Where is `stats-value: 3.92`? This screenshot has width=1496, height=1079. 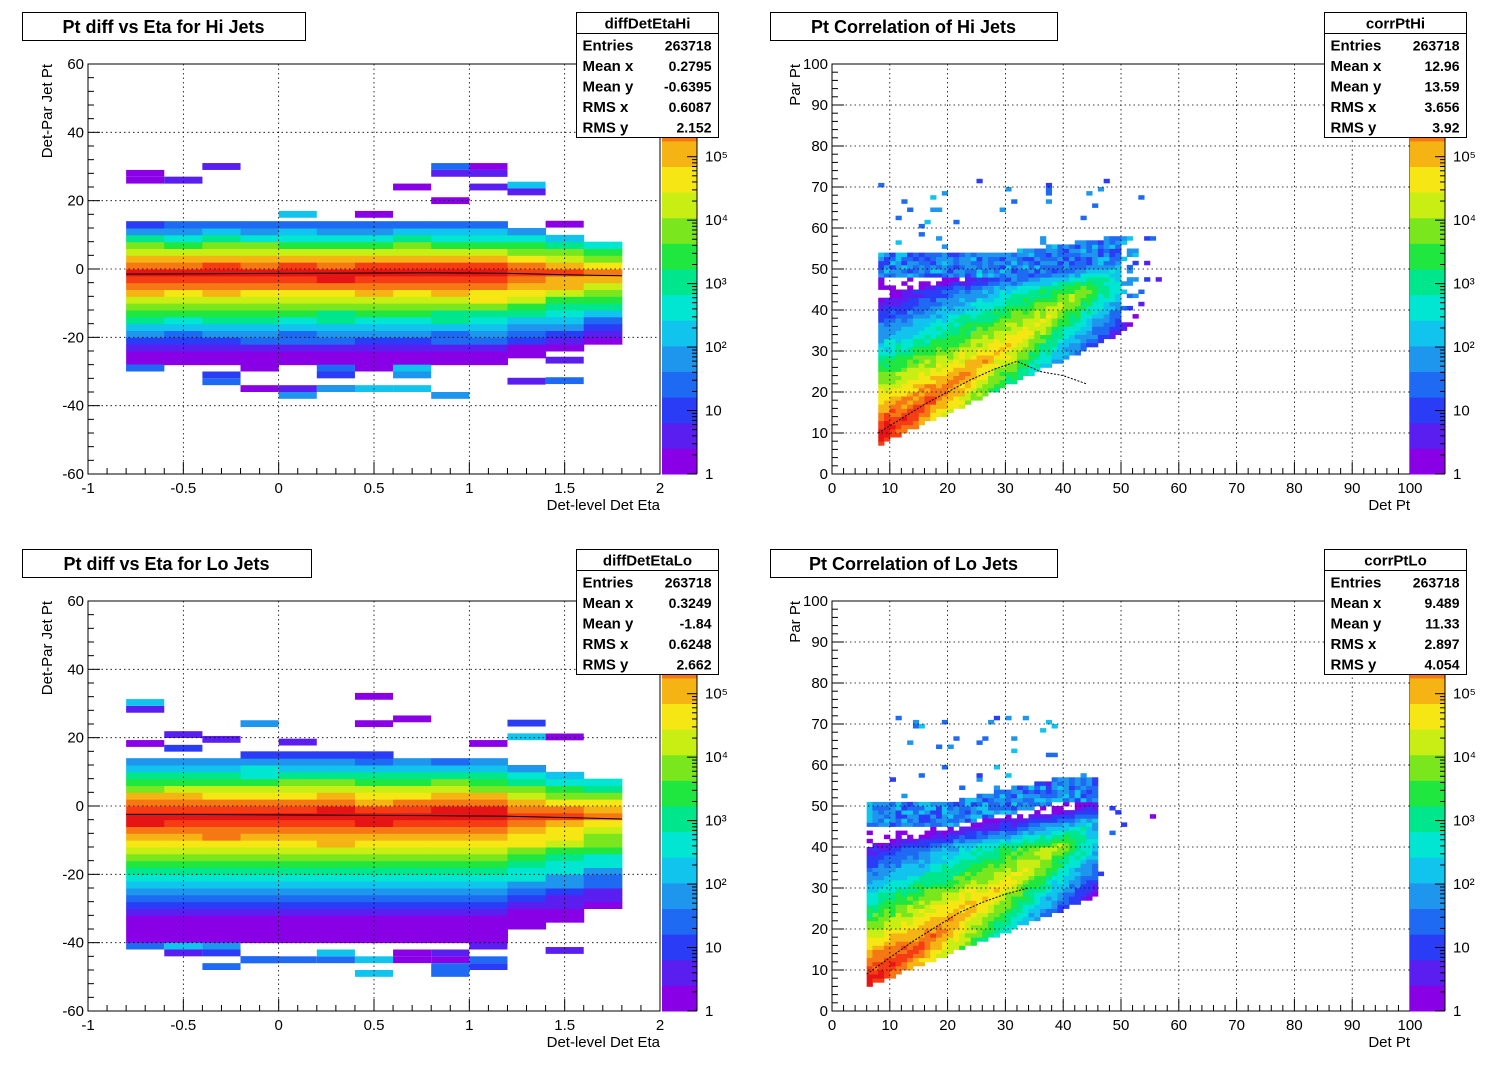
stats-value: 3.92 is located at coordinates (1445, 128).